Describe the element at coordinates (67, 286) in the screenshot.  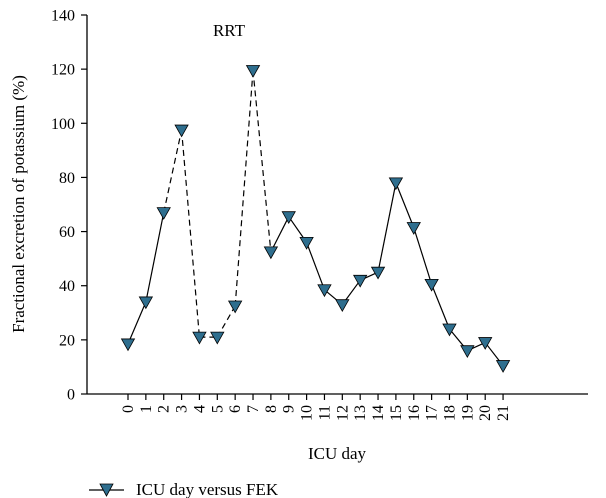
I see `y-tick-label: 40` at that location.